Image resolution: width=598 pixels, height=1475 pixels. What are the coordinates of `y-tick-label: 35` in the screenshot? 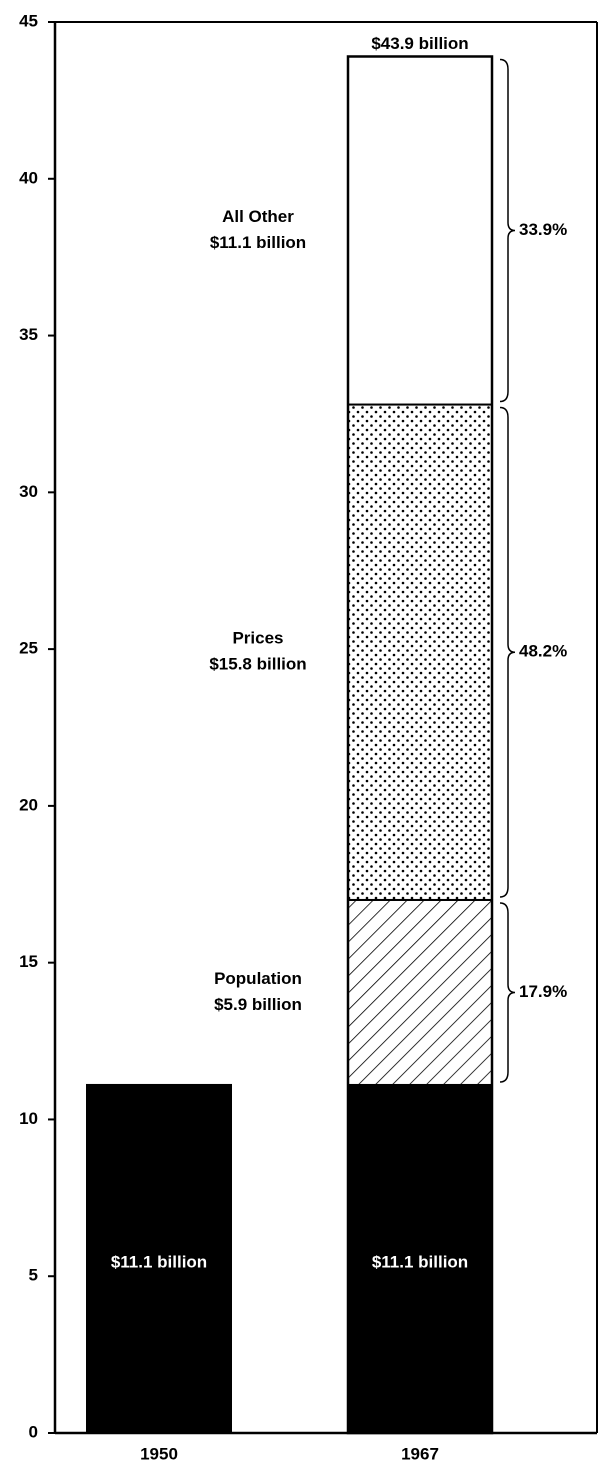 It's located at (28, 334).